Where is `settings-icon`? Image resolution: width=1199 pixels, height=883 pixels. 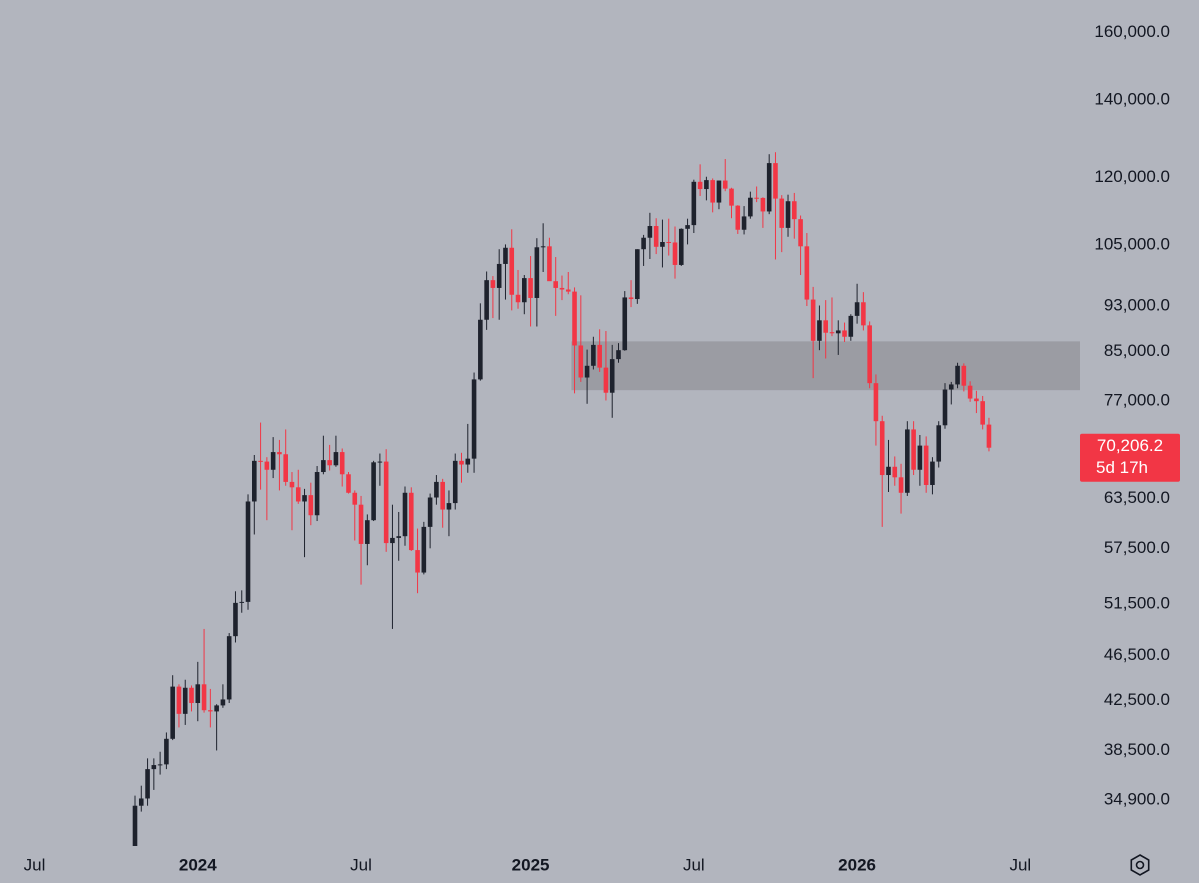 settings-icon is located at coordinates (1140, 865).